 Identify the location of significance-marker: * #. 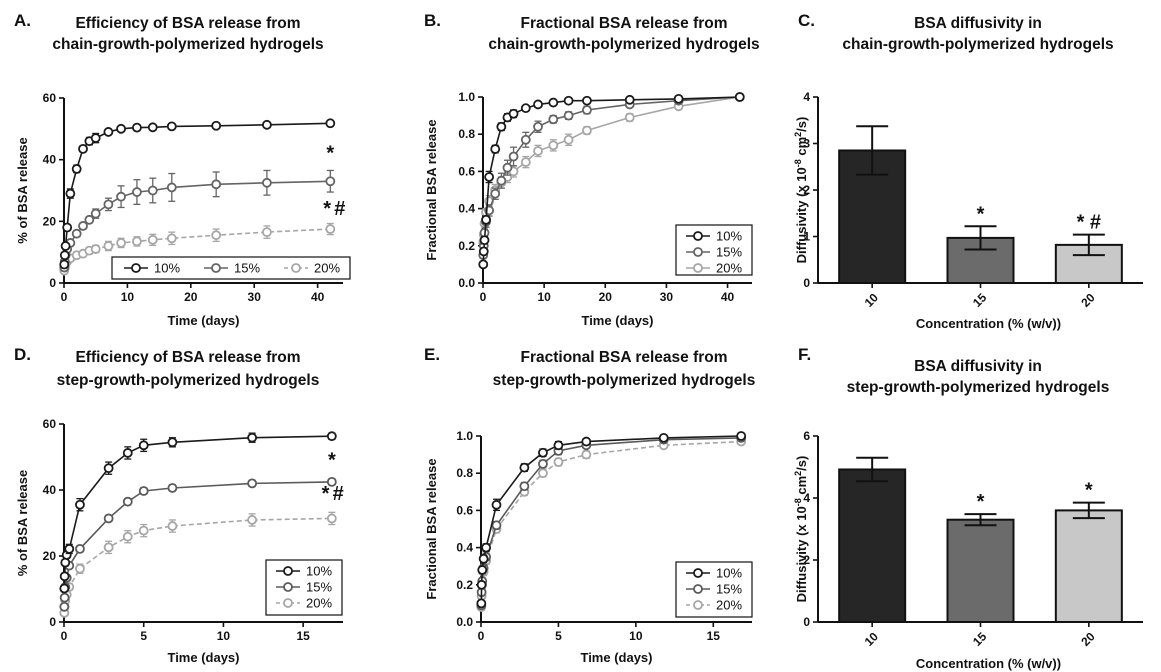
(1089, 223).